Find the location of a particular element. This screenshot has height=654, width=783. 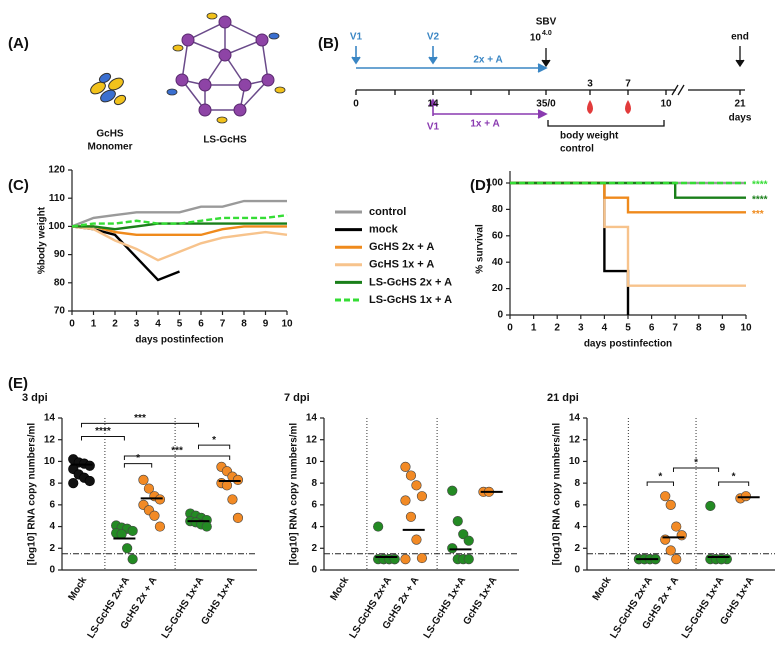

timeline-label: end is located at coordinates (740, 37).